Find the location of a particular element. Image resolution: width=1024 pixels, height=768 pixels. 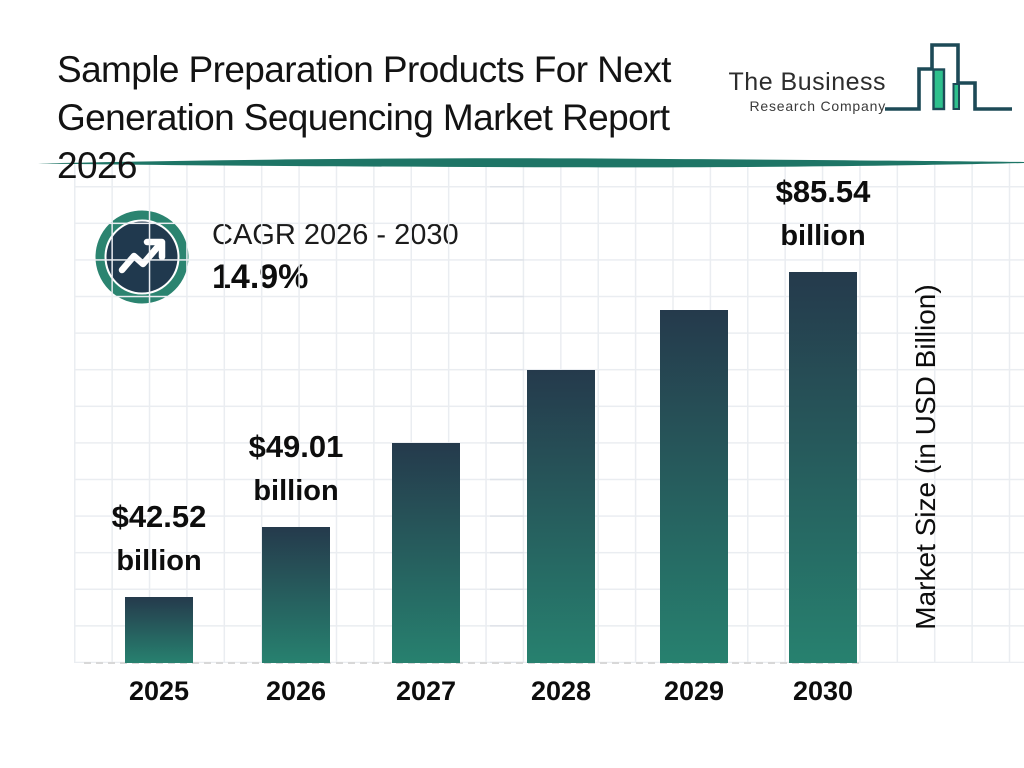

bar-value-label-2025: $42.52 billion is located at coordinates (159, 539).